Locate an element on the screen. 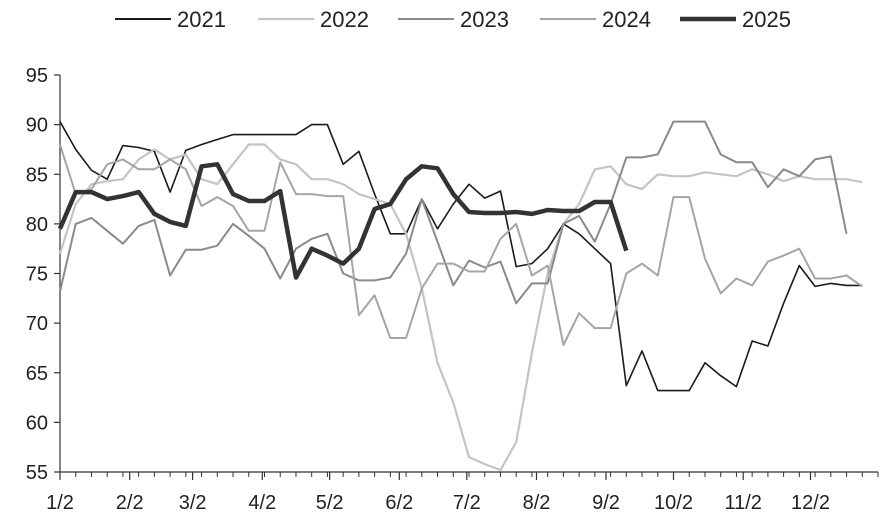 This screenshot has width=892, height=525. x-tick-label: 7/2 is located at coordinates (467, 503).